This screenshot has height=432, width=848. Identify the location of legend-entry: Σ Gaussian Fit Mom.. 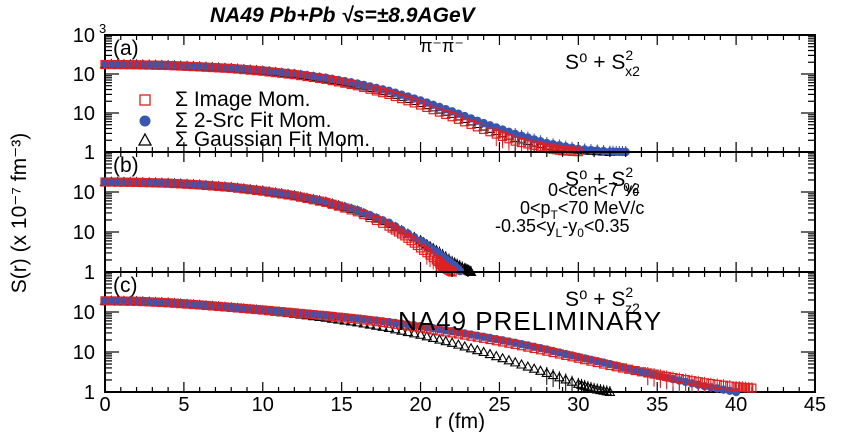
(253, 139).